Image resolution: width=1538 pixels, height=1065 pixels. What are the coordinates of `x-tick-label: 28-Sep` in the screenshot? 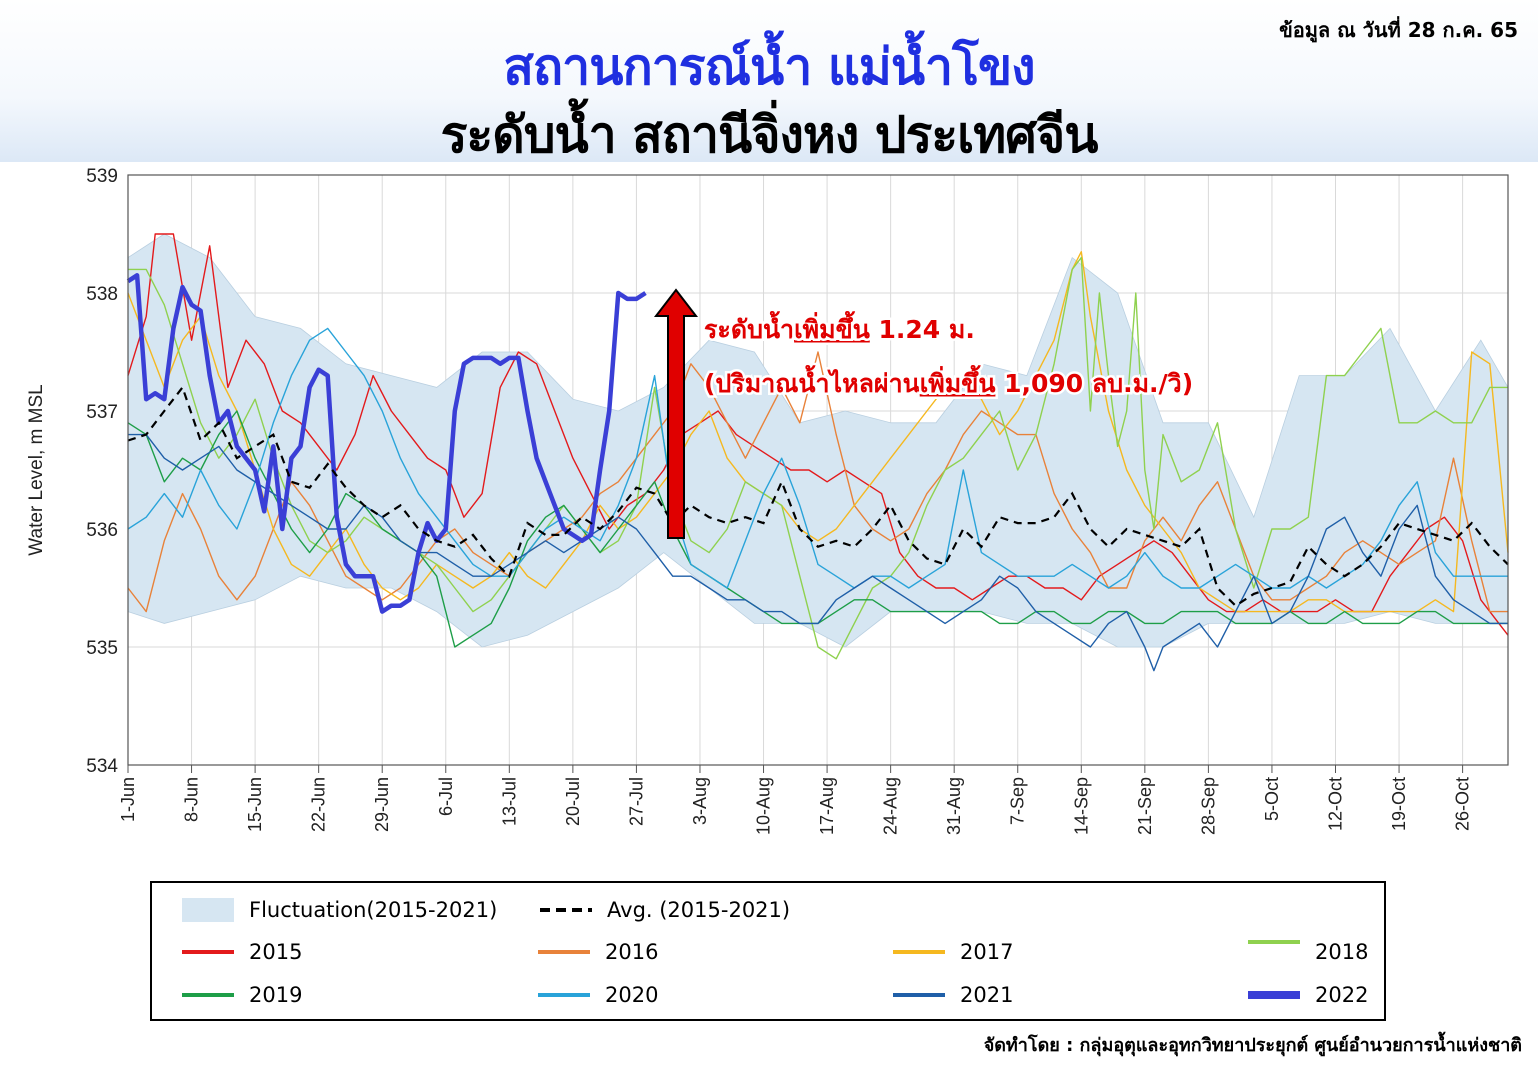 It's located at (1208, 806).